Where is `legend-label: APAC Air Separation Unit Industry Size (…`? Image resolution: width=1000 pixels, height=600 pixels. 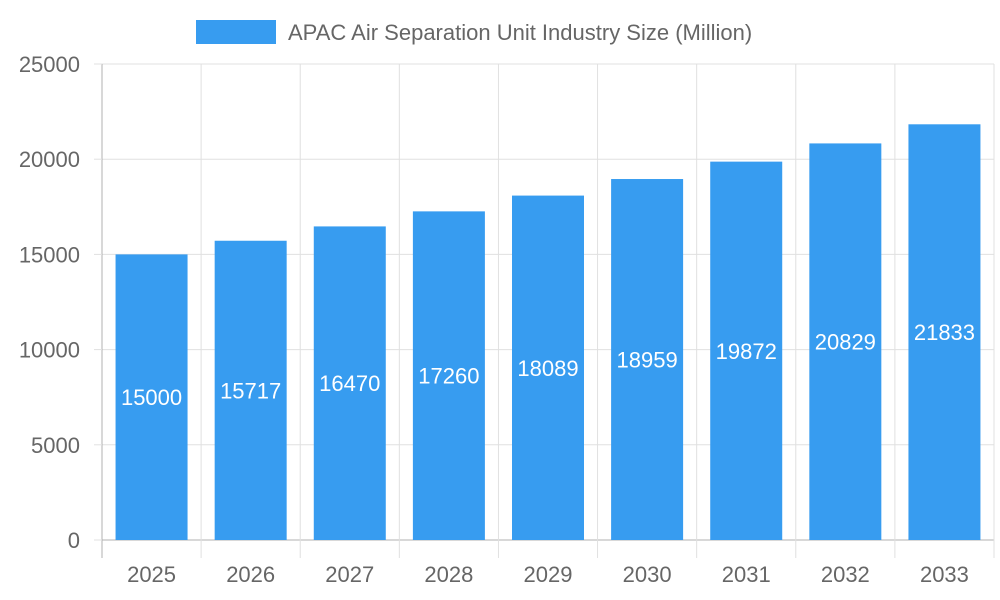
legend-label: APAC Air Separation Unit Industry Size (… is located at coordinates (520, 32).